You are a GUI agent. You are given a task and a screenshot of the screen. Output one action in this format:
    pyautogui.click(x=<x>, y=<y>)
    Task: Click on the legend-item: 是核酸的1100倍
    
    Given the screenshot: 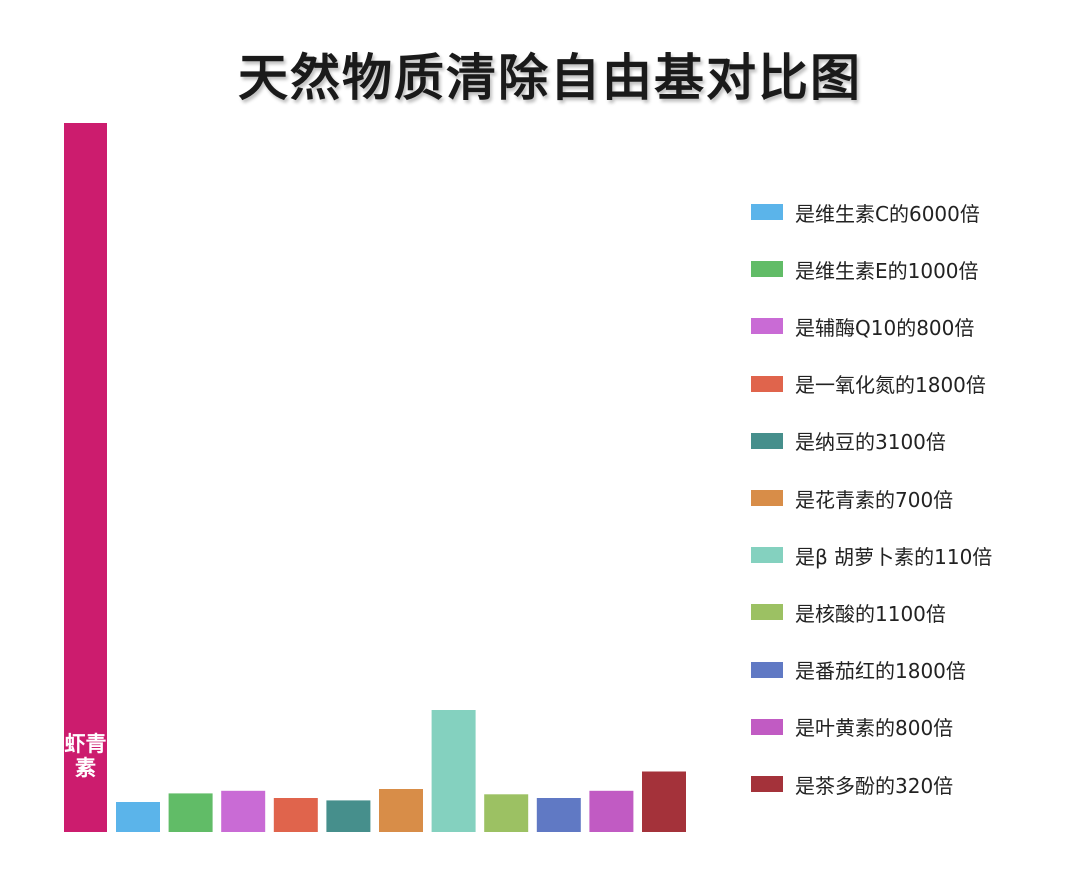 What is the action you would take?
    pyautogui.click(x=848, y=612)
    